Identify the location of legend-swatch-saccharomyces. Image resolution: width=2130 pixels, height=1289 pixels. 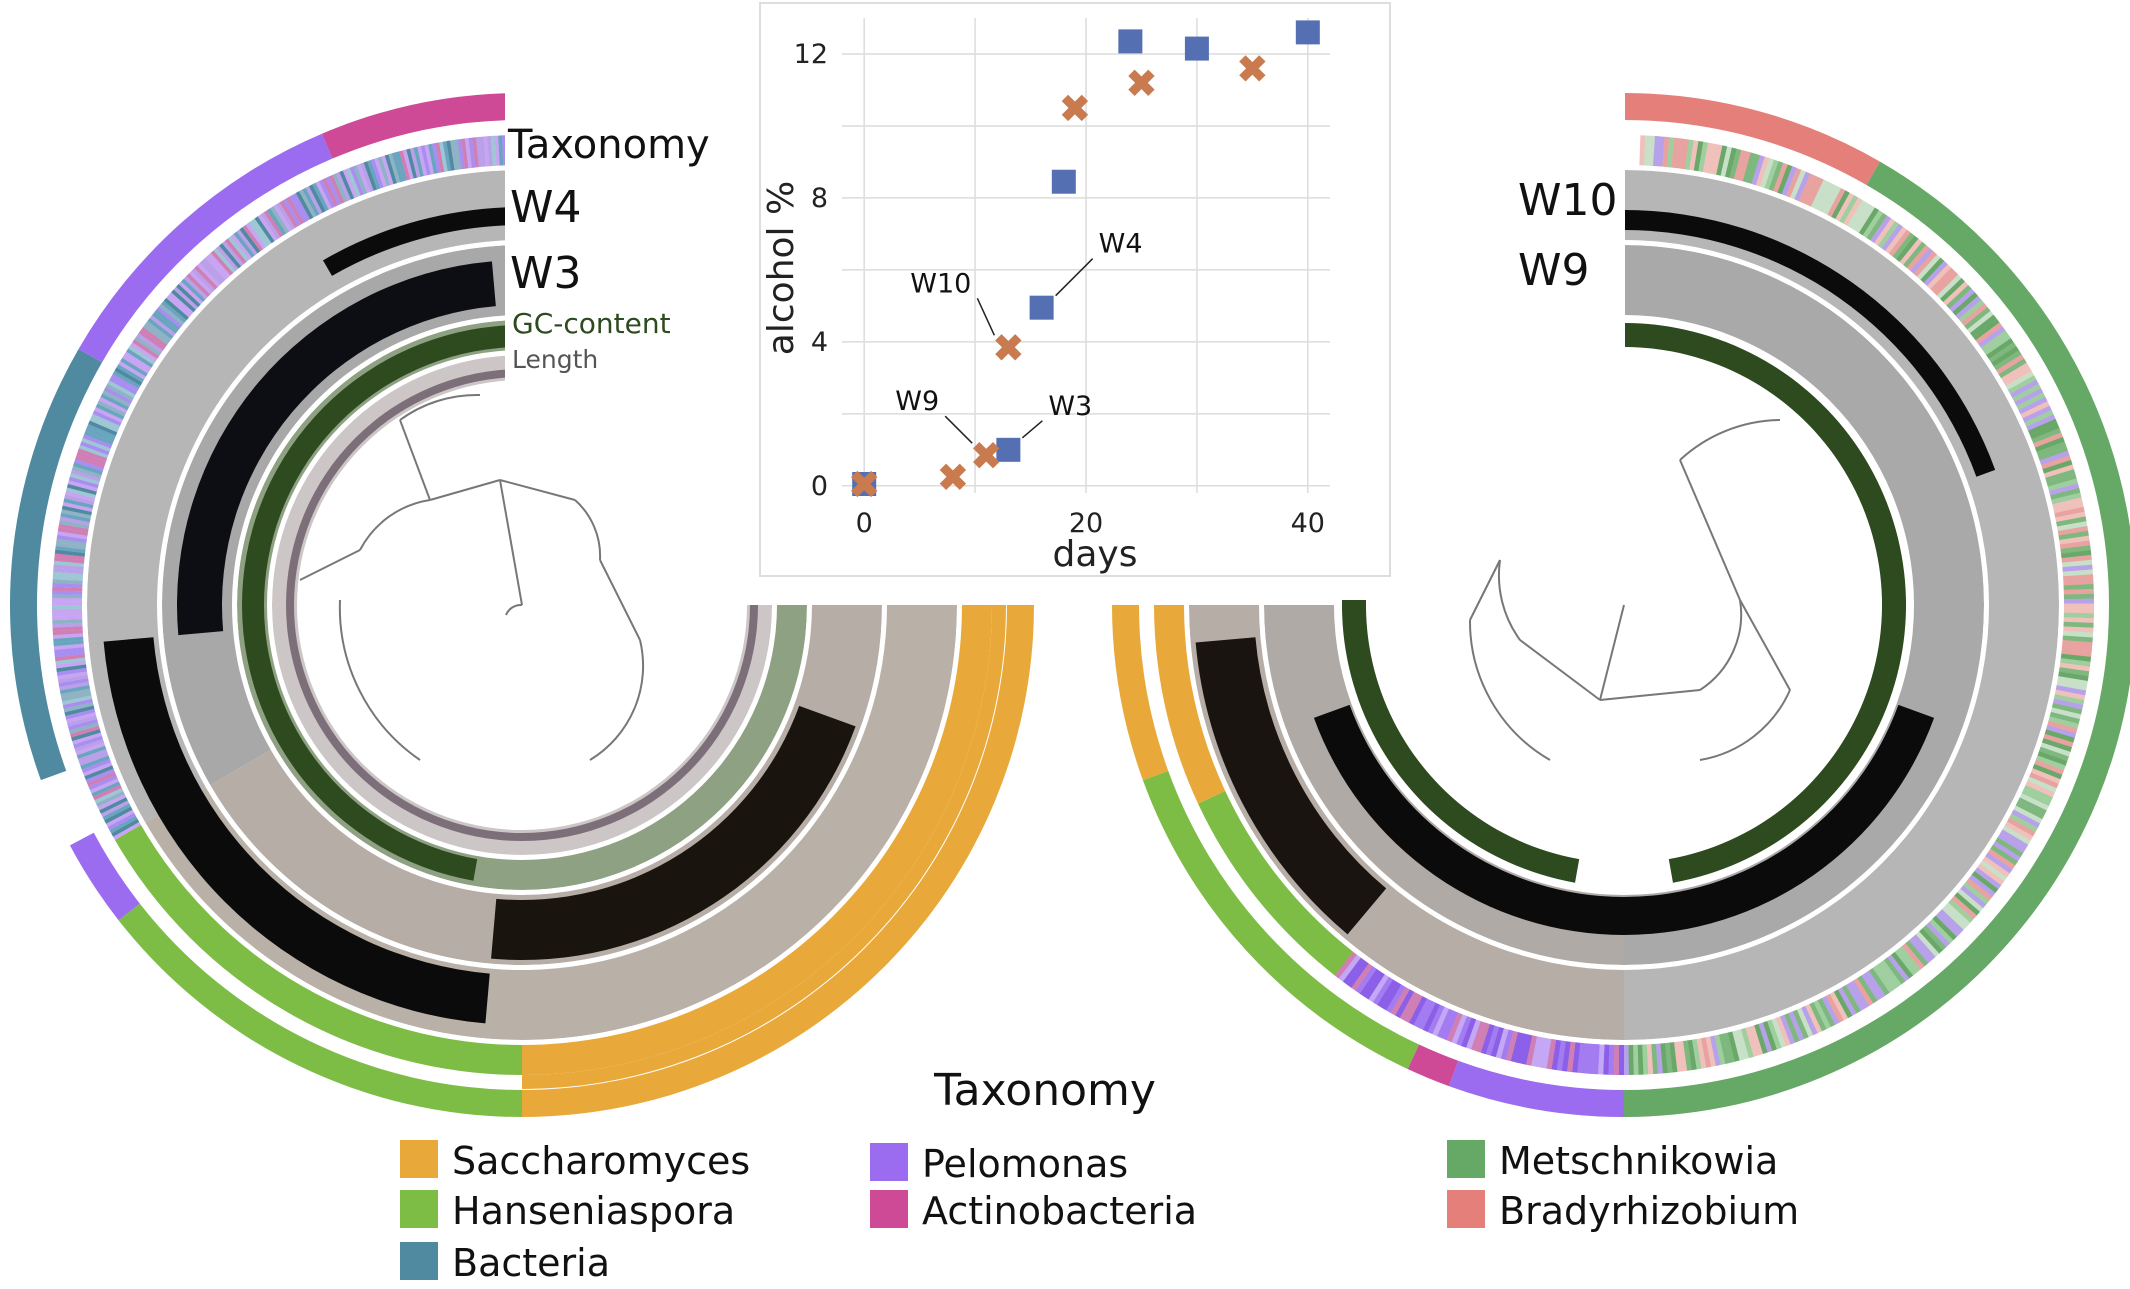
(419, 1159).